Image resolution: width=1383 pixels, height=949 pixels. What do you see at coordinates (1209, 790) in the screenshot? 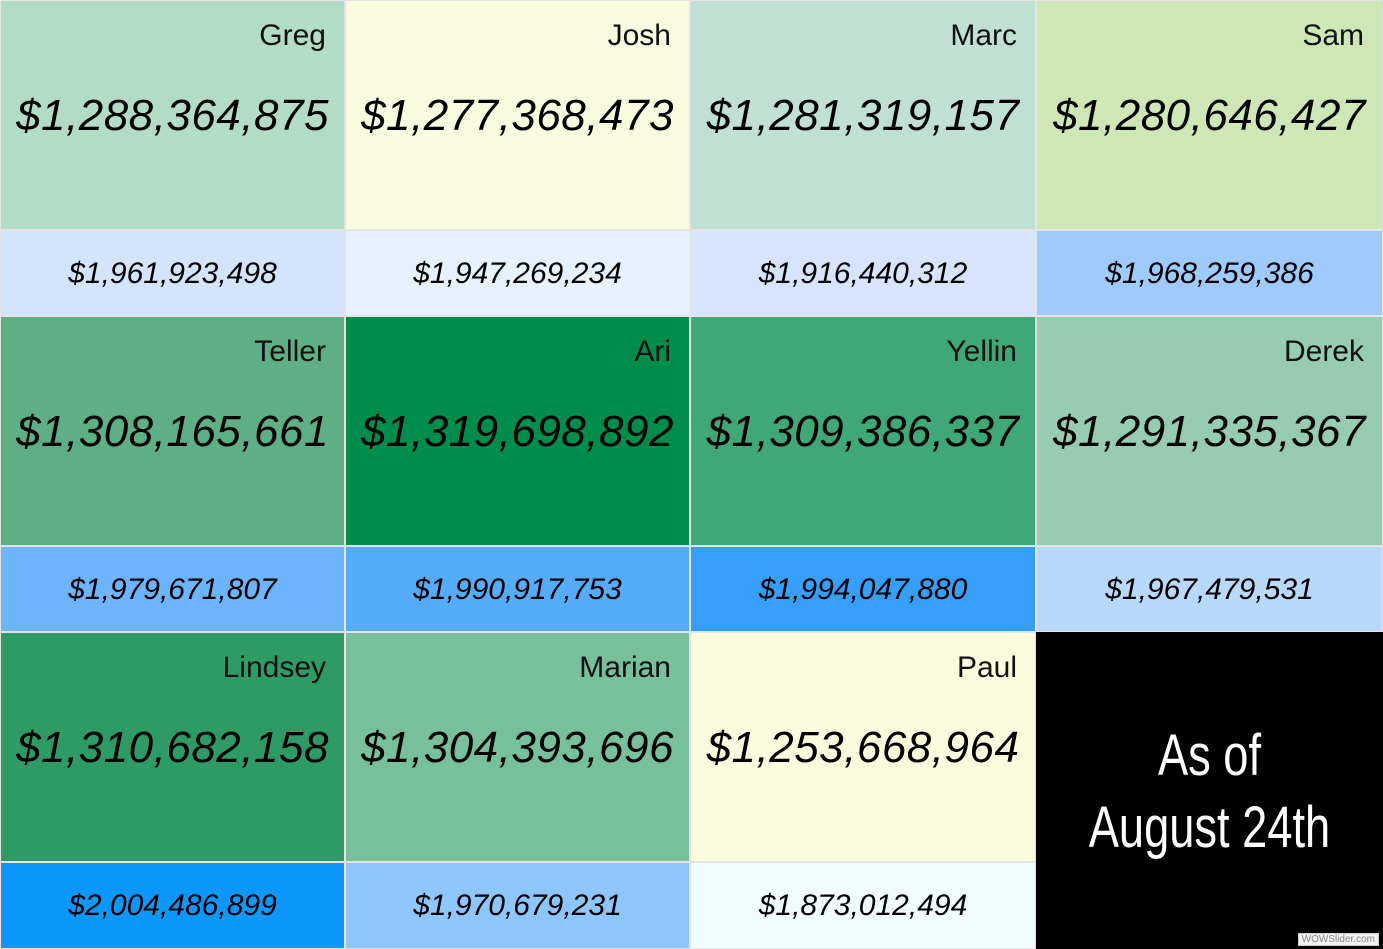
I see `date-tile: As of August 24th` at bounding box center [1209, 790].